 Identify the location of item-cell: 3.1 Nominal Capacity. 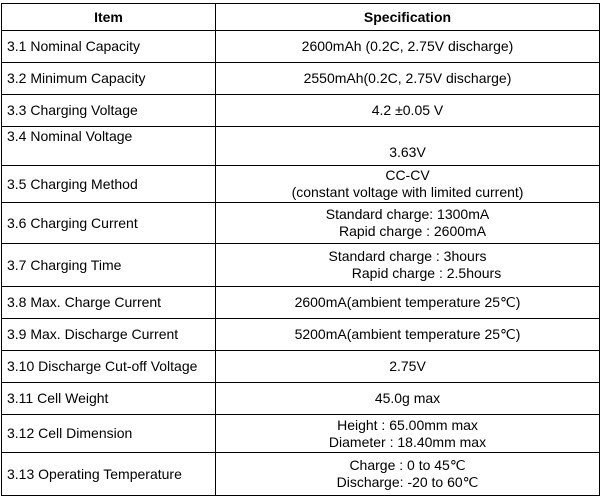
(108, 46).